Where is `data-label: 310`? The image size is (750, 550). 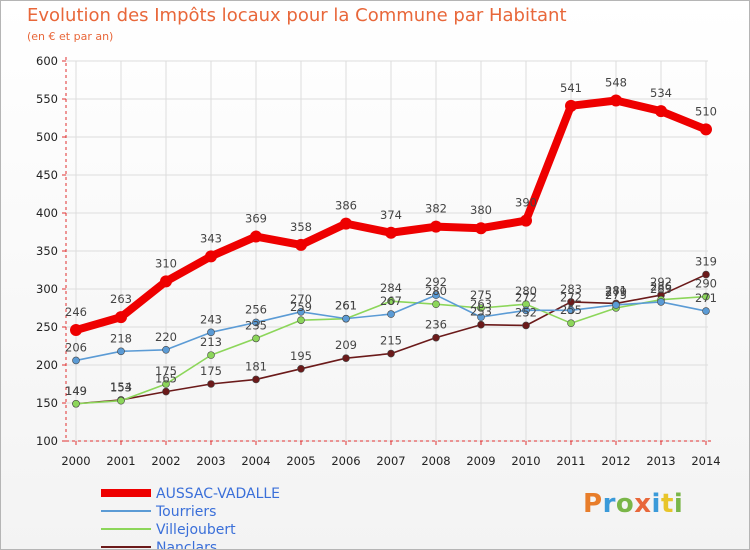
data-label: 310 is located at coordinates (166, 263).